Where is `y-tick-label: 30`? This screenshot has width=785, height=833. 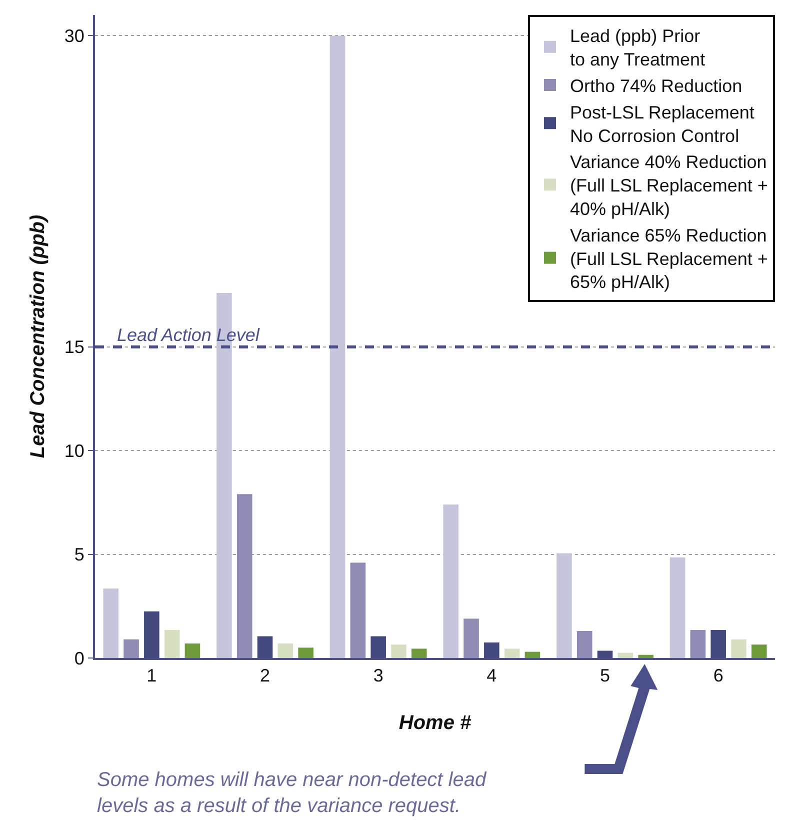 y-tick-label: 30 is located at coordinates (74, 36).